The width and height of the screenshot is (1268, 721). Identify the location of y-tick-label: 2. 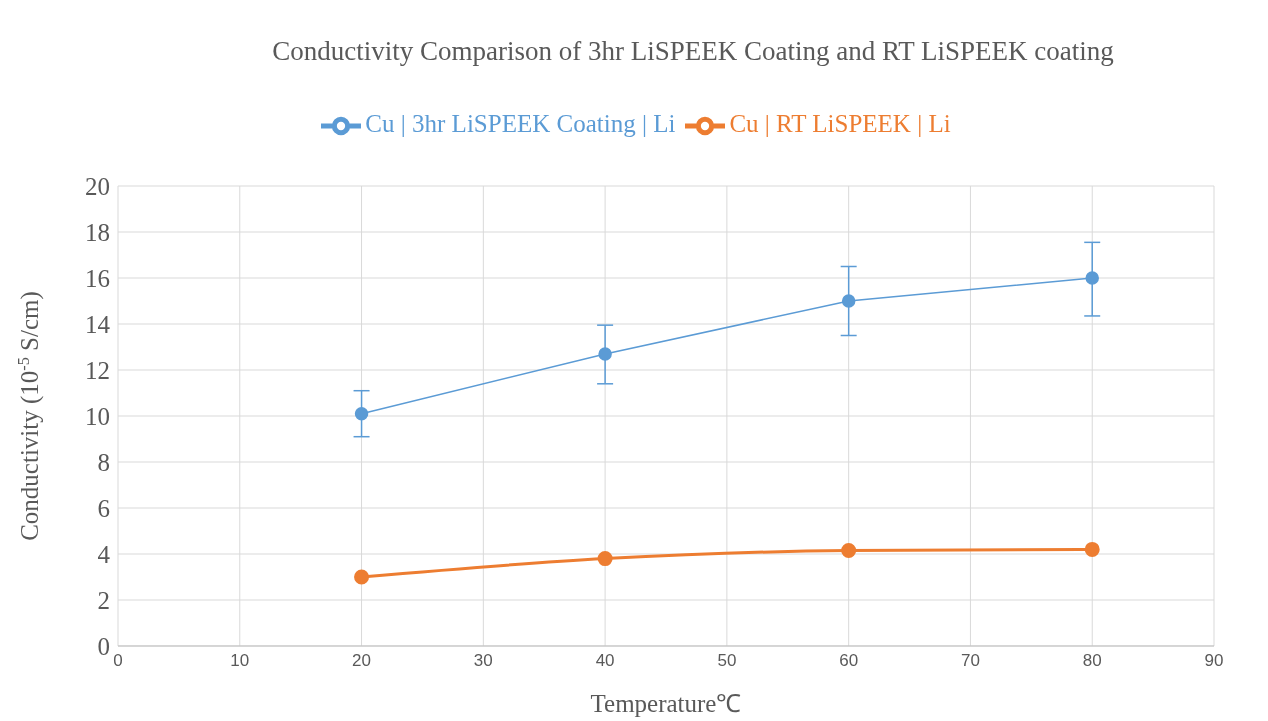
(103, 600).